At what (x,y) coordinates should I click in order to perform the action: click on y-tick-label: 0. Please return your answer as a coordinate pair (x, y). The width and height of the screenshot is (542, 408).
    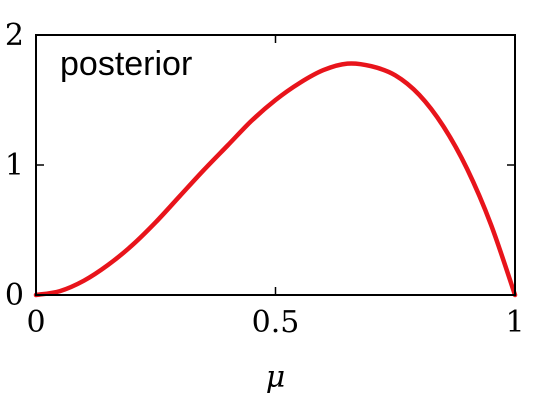
    Looking at the image, I should click on (14, 295).